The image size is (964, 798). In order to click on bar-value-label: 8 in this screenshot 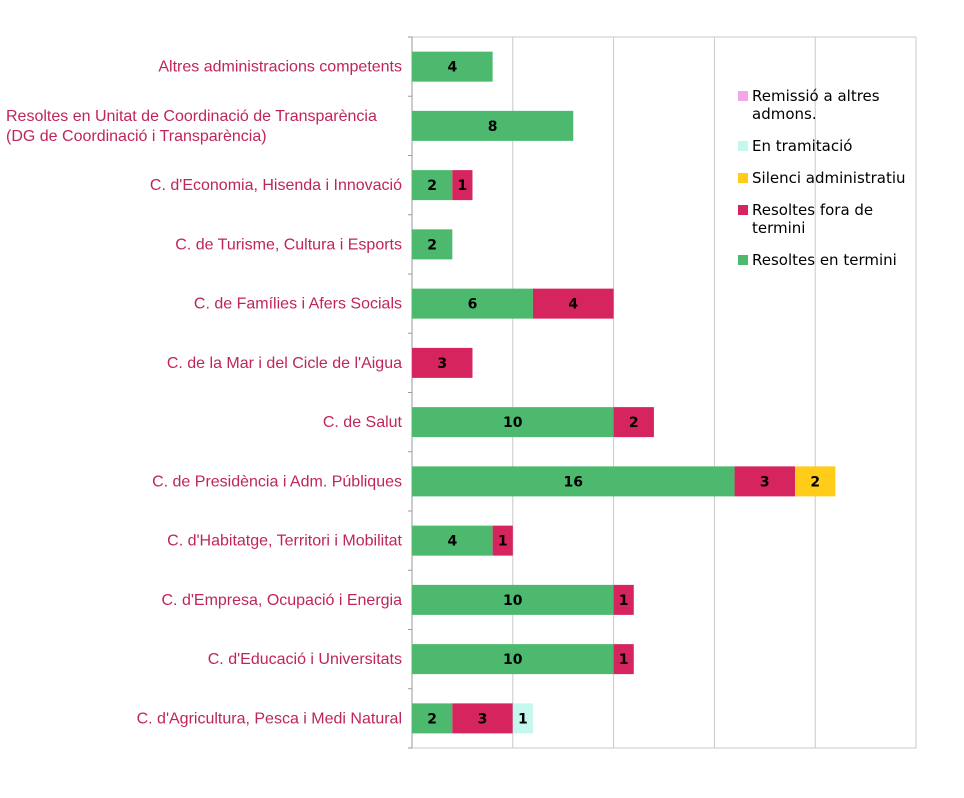, I will do `click(493, 127)`.